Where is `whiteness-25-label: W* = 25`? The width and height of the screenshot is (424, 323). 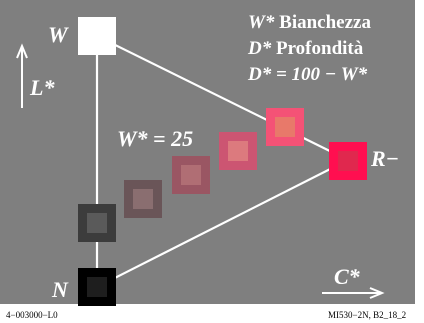 whiteness-25-label: W* = 25 is located at coordinates (155, 138).